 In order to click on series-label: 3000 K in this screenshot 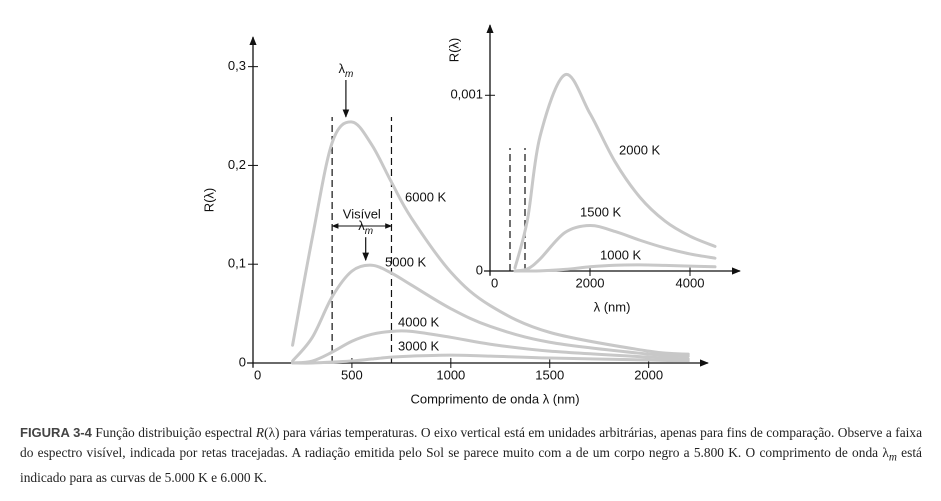, I will do `click(419, 345)`.